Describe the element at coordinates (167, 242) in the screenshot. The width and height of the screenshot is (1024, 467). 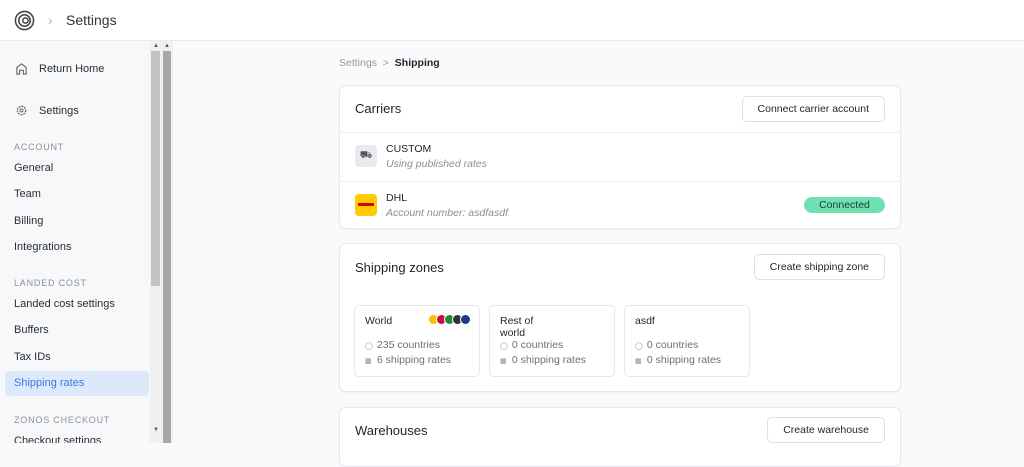
I see `page-scrollbar: ▲` at that location.